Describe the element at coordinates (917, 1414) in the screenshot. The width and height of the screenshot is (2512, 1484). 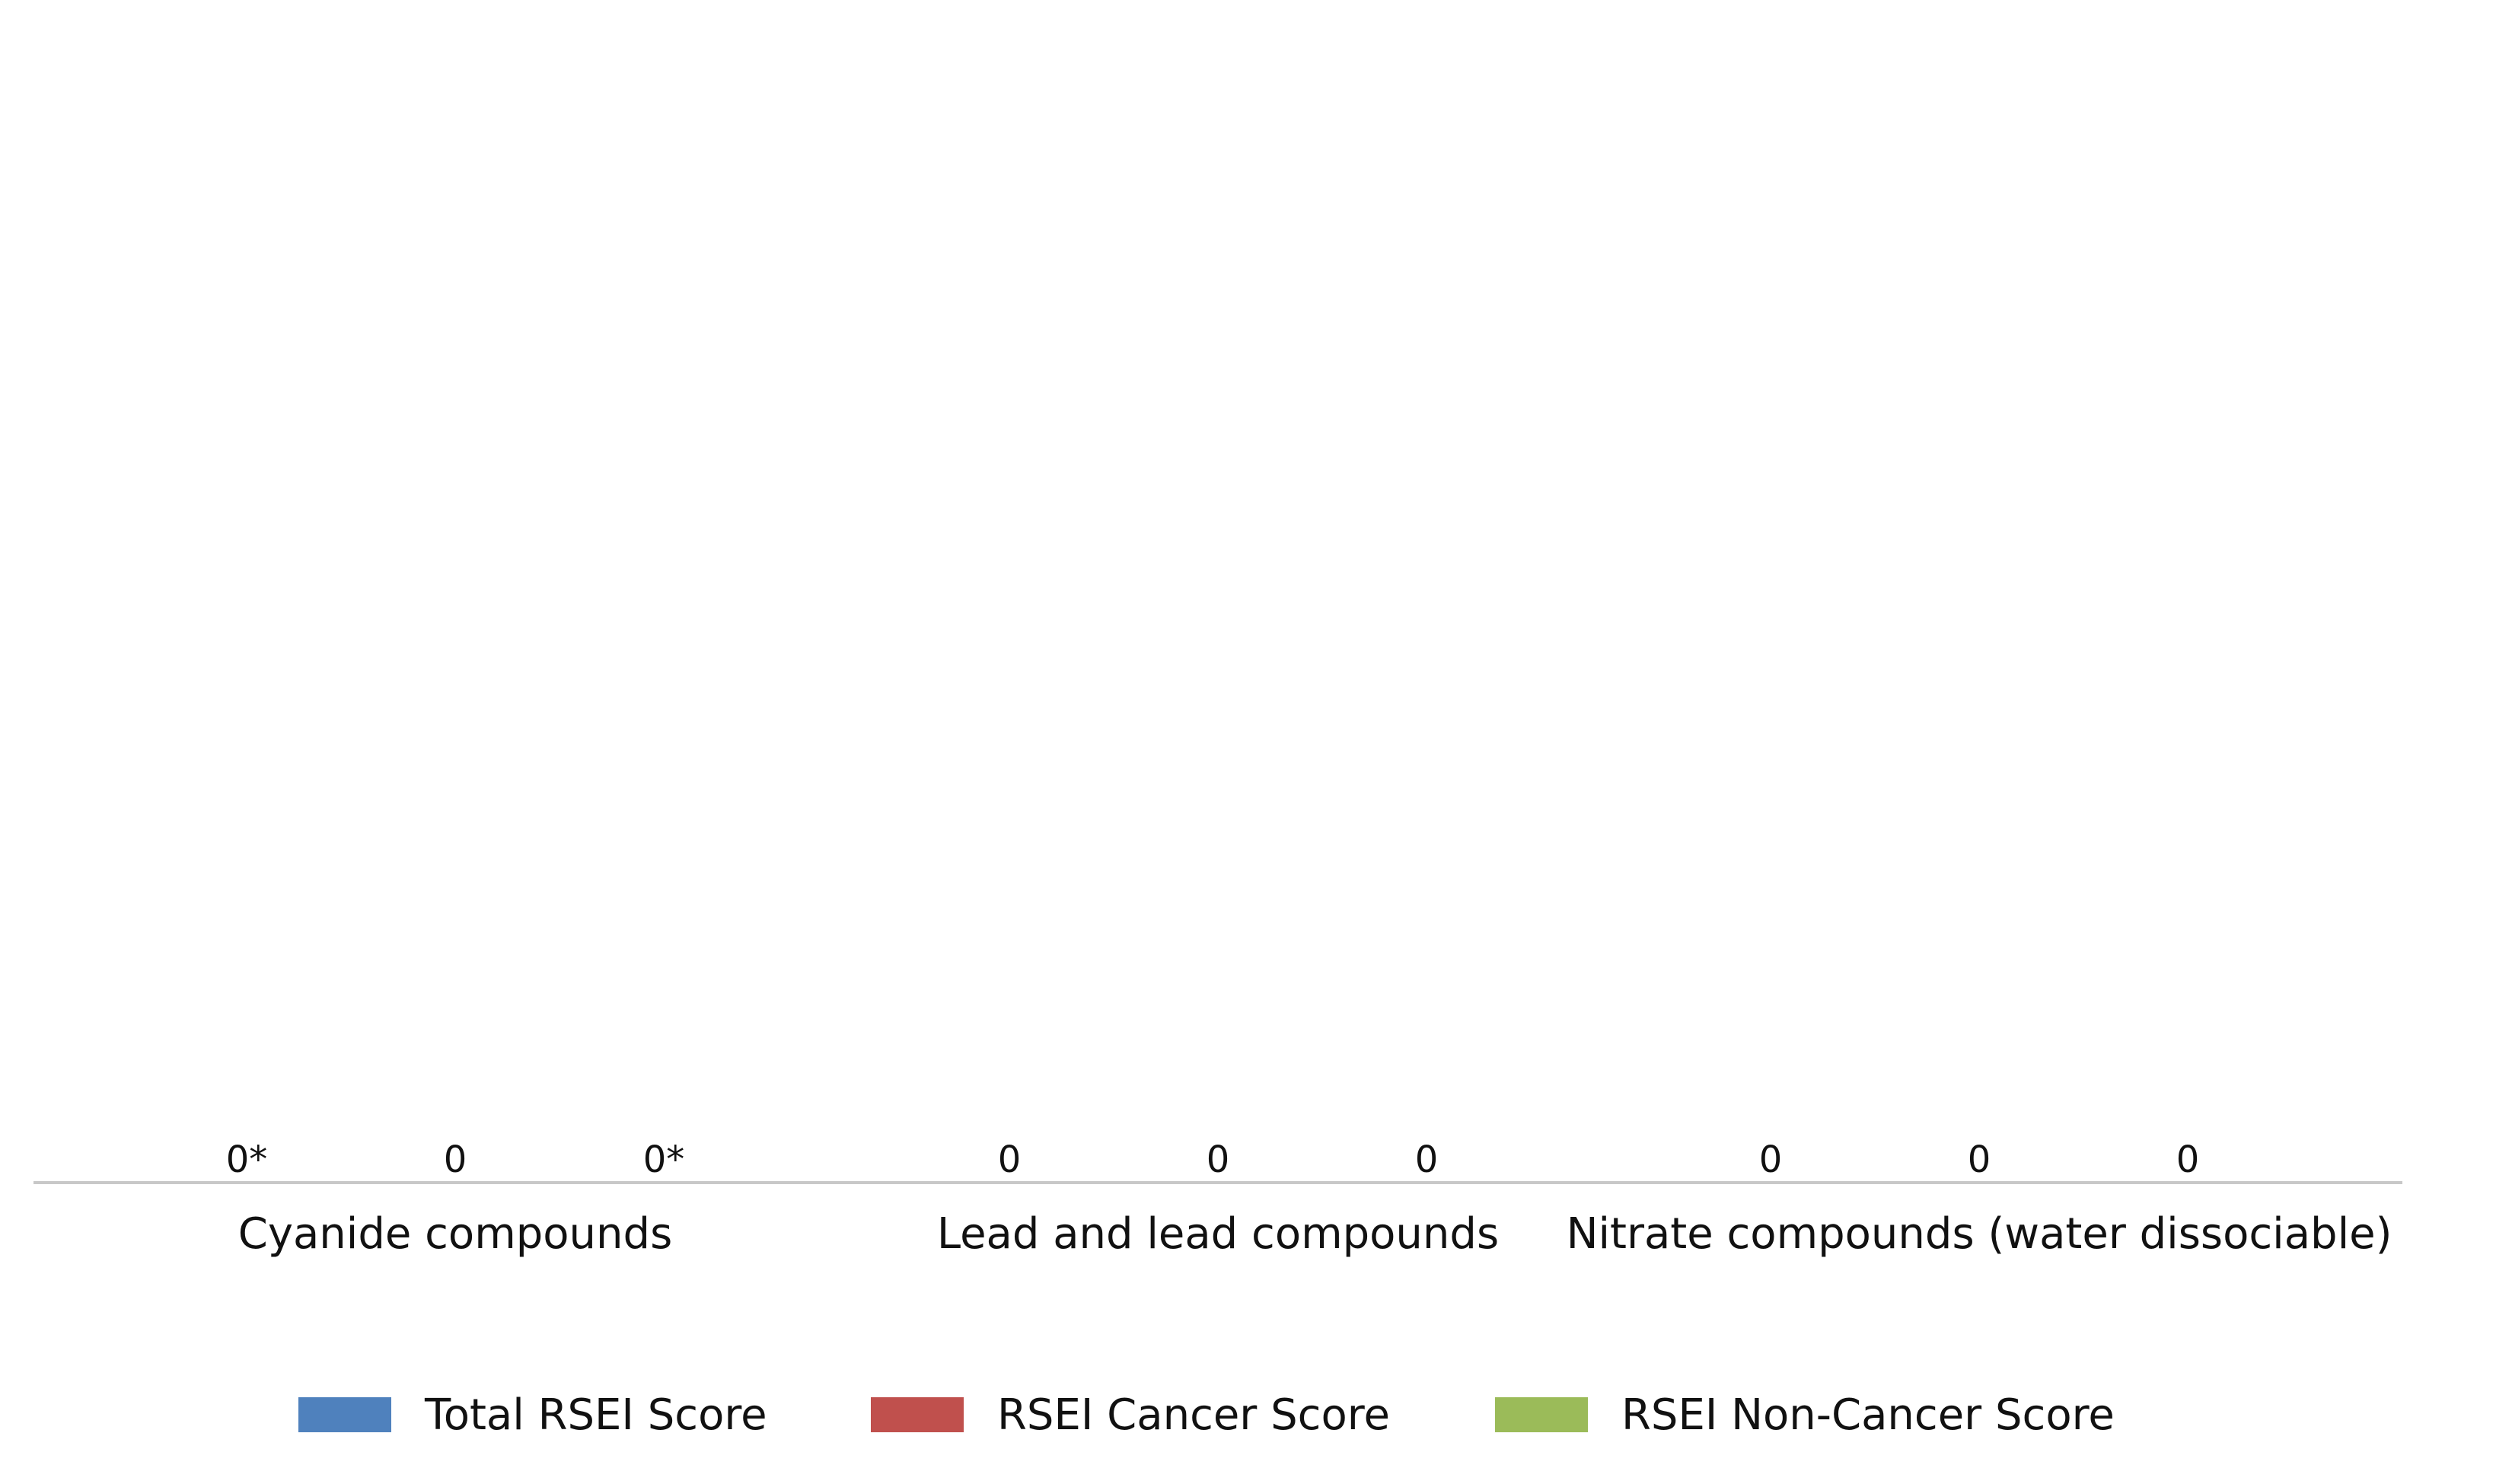
I see `legend-swatch-rsei-cancer-score` at that location.